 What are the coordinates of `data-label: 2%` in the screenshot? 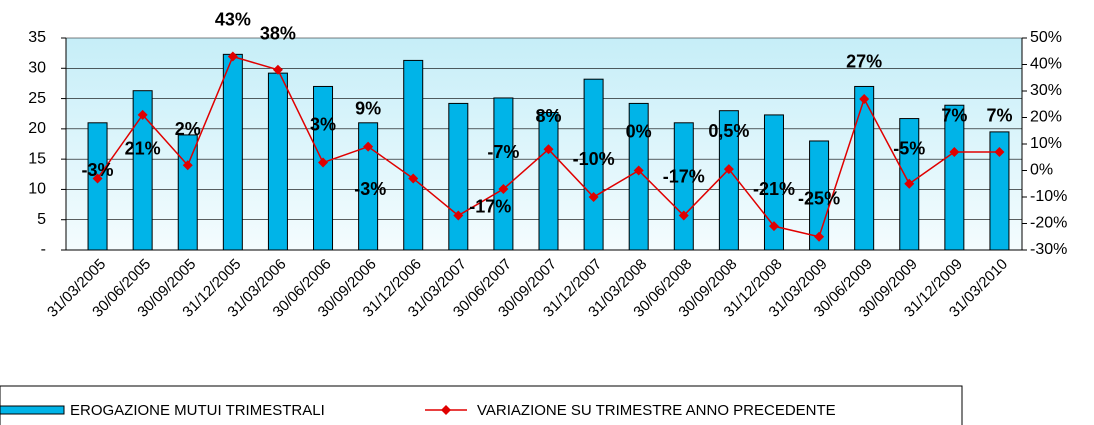 It's located at (188, 129).